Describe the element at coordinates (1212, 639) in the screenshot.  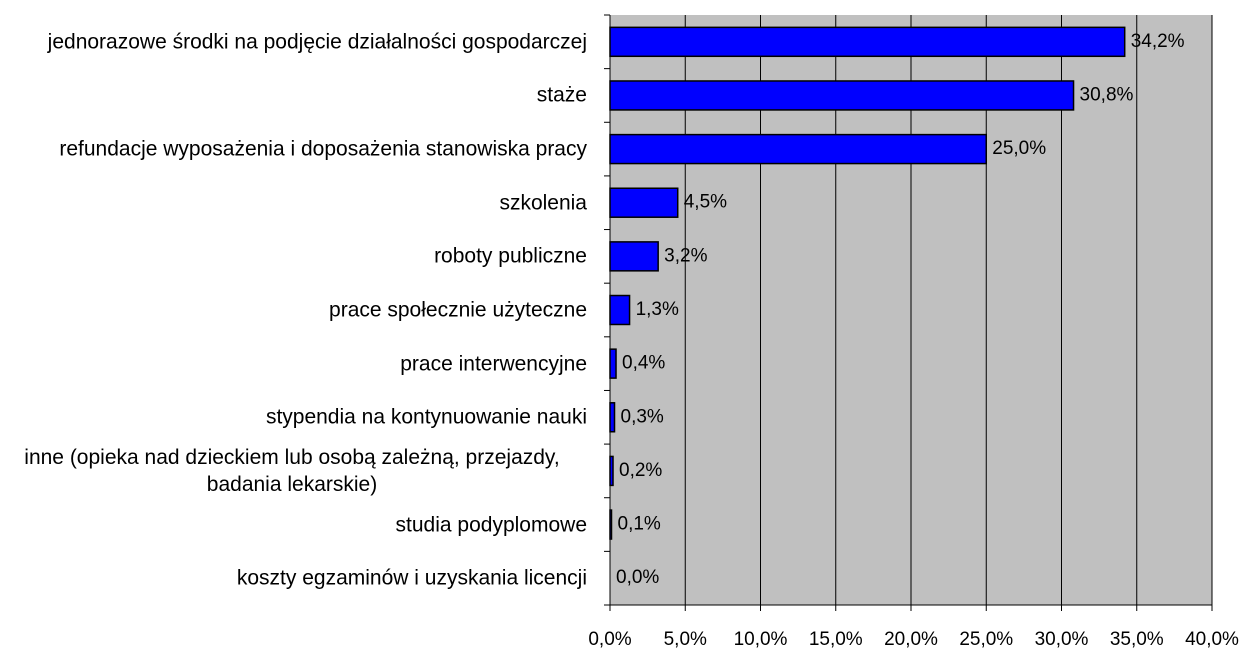
I see `x-tick-label: 40,0%` at that location.